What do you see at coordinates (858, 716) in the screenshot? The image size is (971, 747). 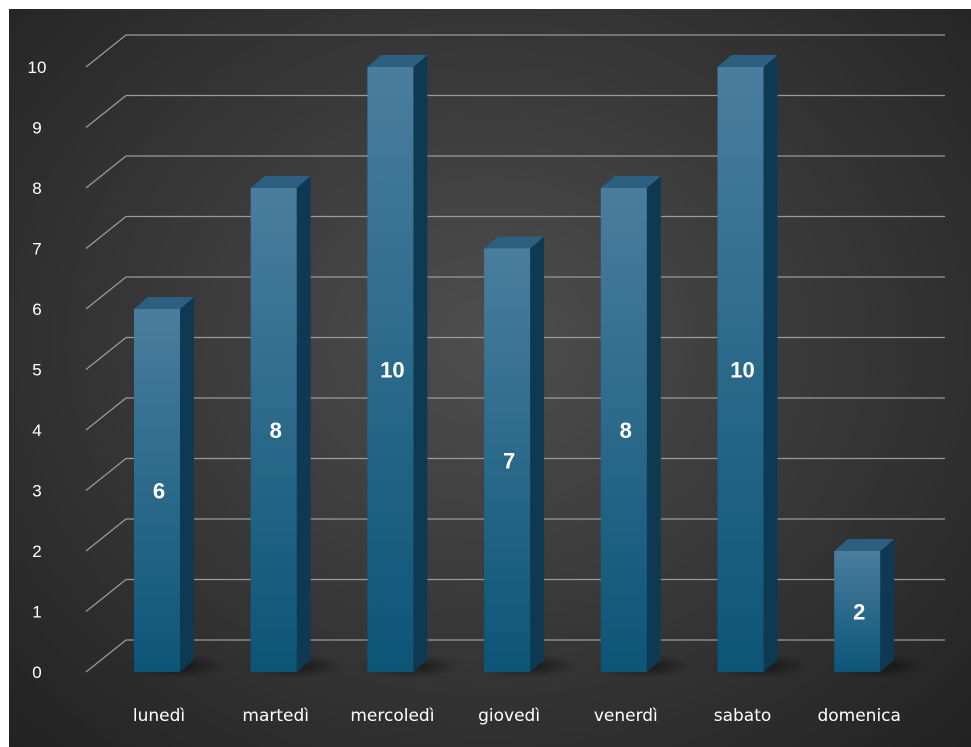 I see `x-tick-label-6: domenica` at bounding box center [858, 716].